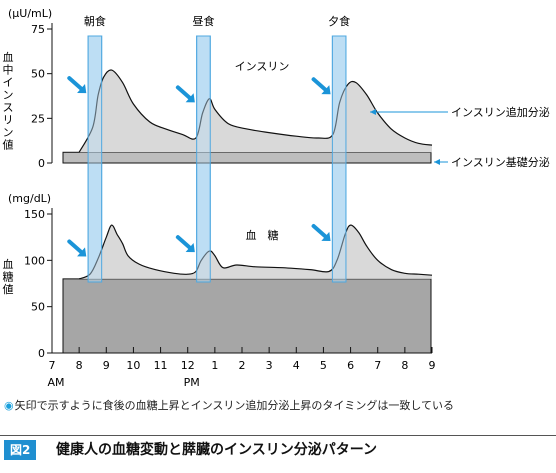  What do you see at coordinates (269, 365) in the screenshot?
I see `x-tick-label: 3` at bounding box center [269, 365].